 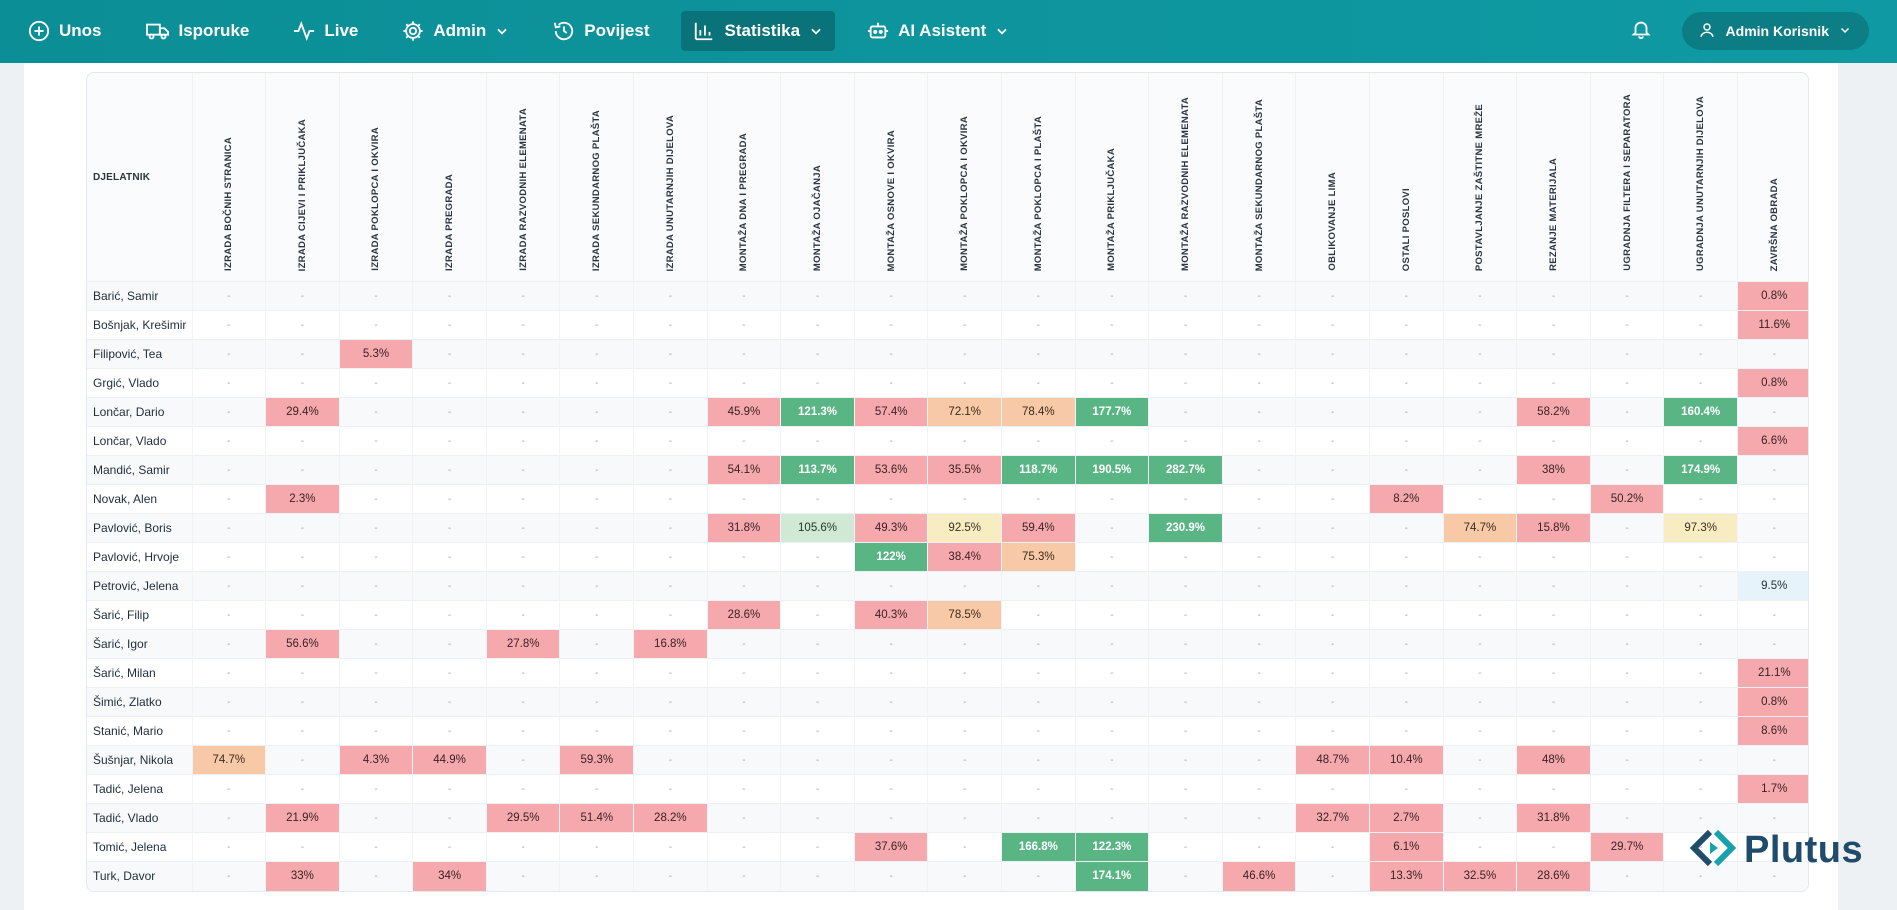 I want to click on column-header: MONTAŽA DNA I PREGRADA, so click(x=744, y=177).